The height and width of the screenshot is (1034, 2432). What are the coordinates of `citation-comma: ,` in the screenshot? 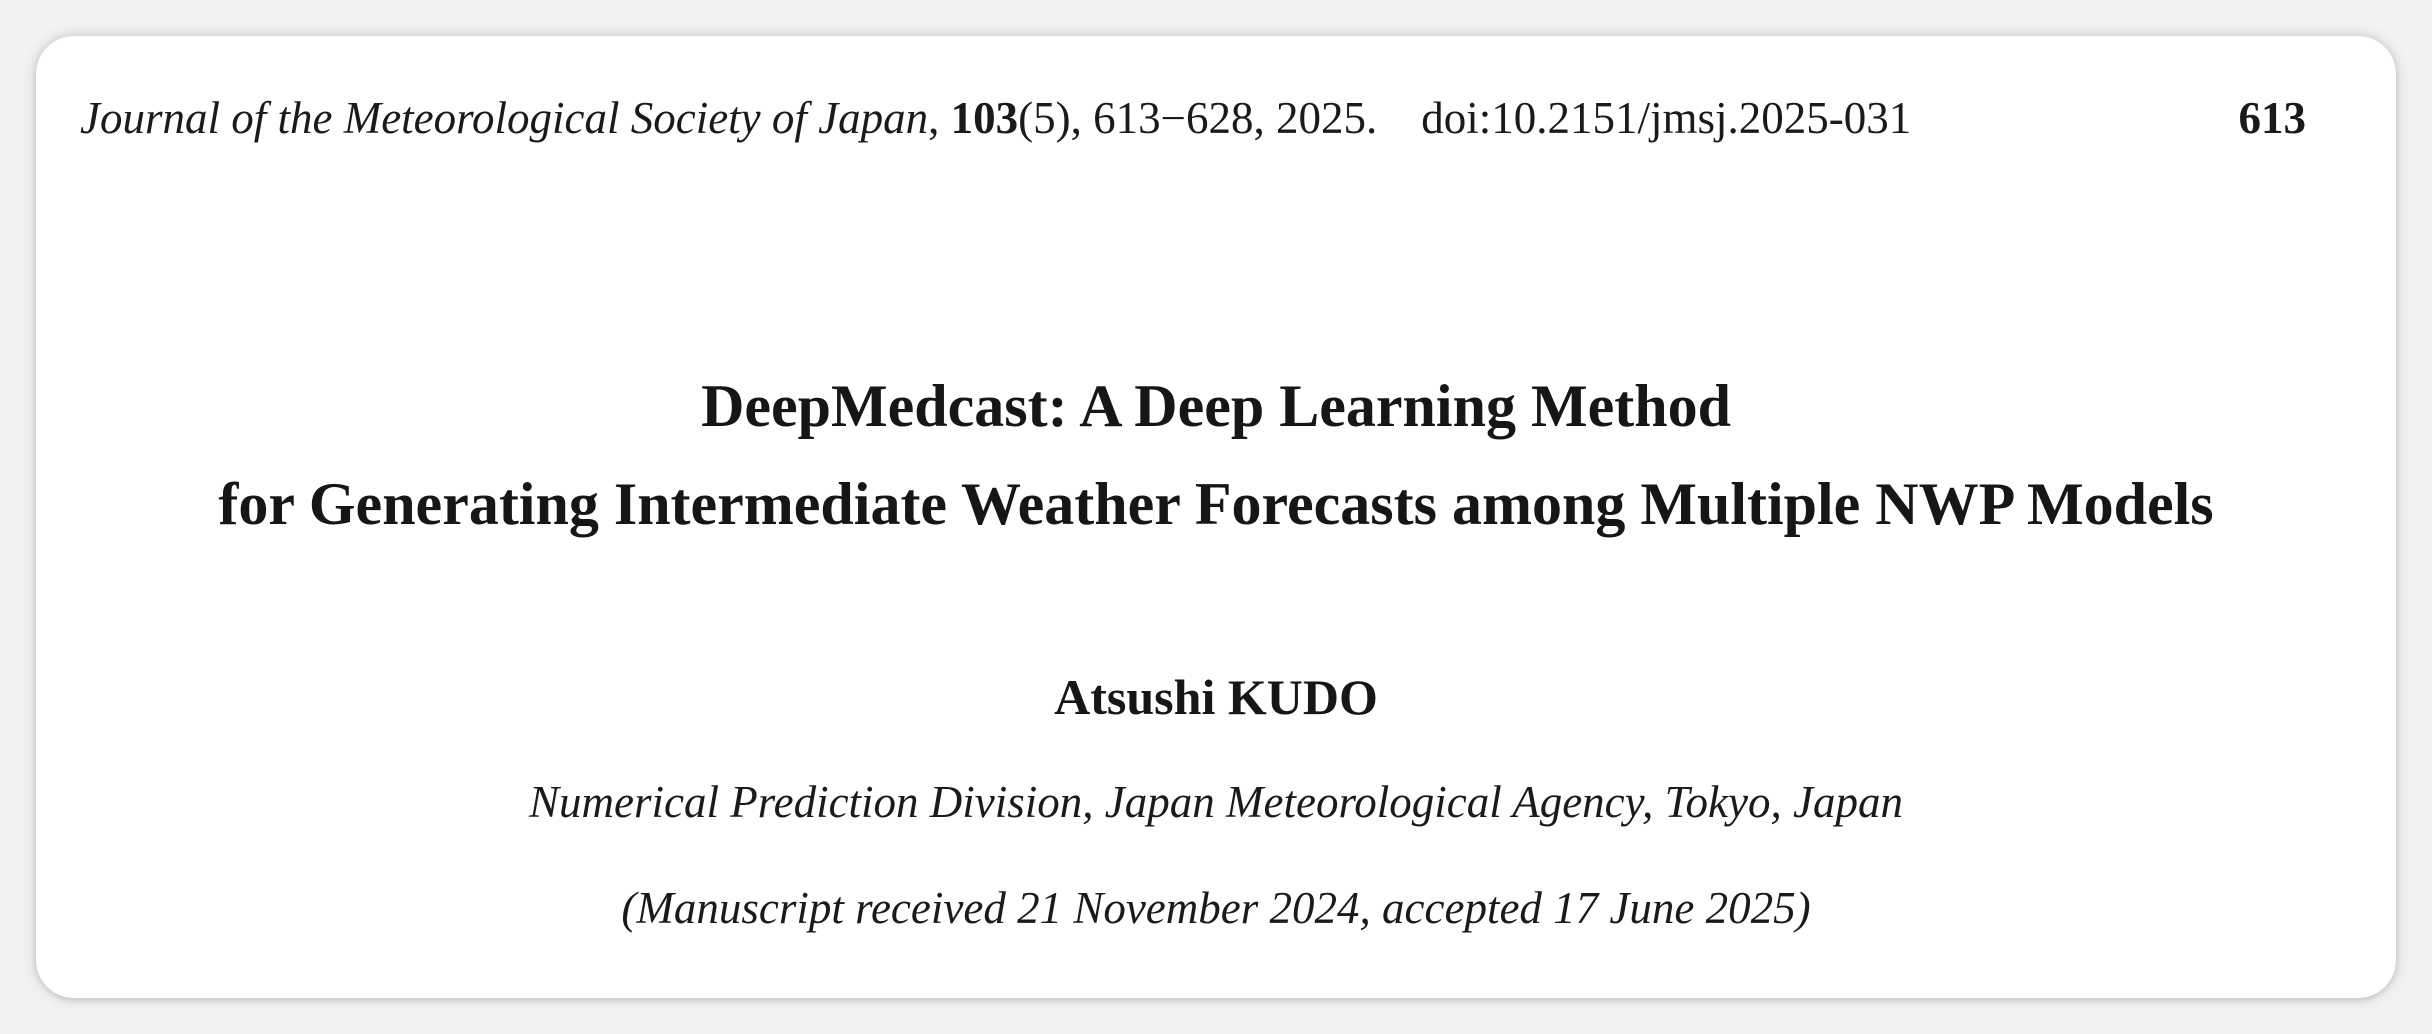 It's located at (934, 118).